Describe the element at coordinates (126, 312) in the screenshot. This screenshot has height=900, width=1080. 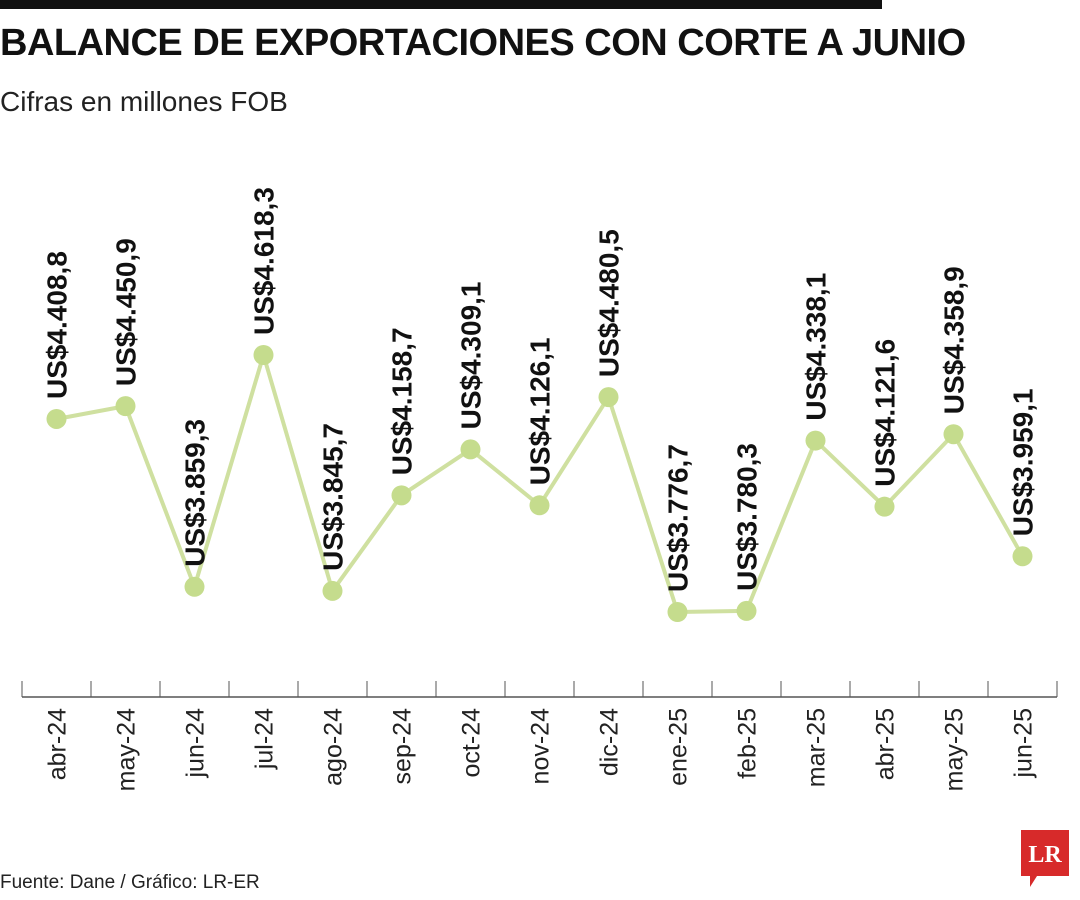
I see `data-label: US$4.450,9` at that location.